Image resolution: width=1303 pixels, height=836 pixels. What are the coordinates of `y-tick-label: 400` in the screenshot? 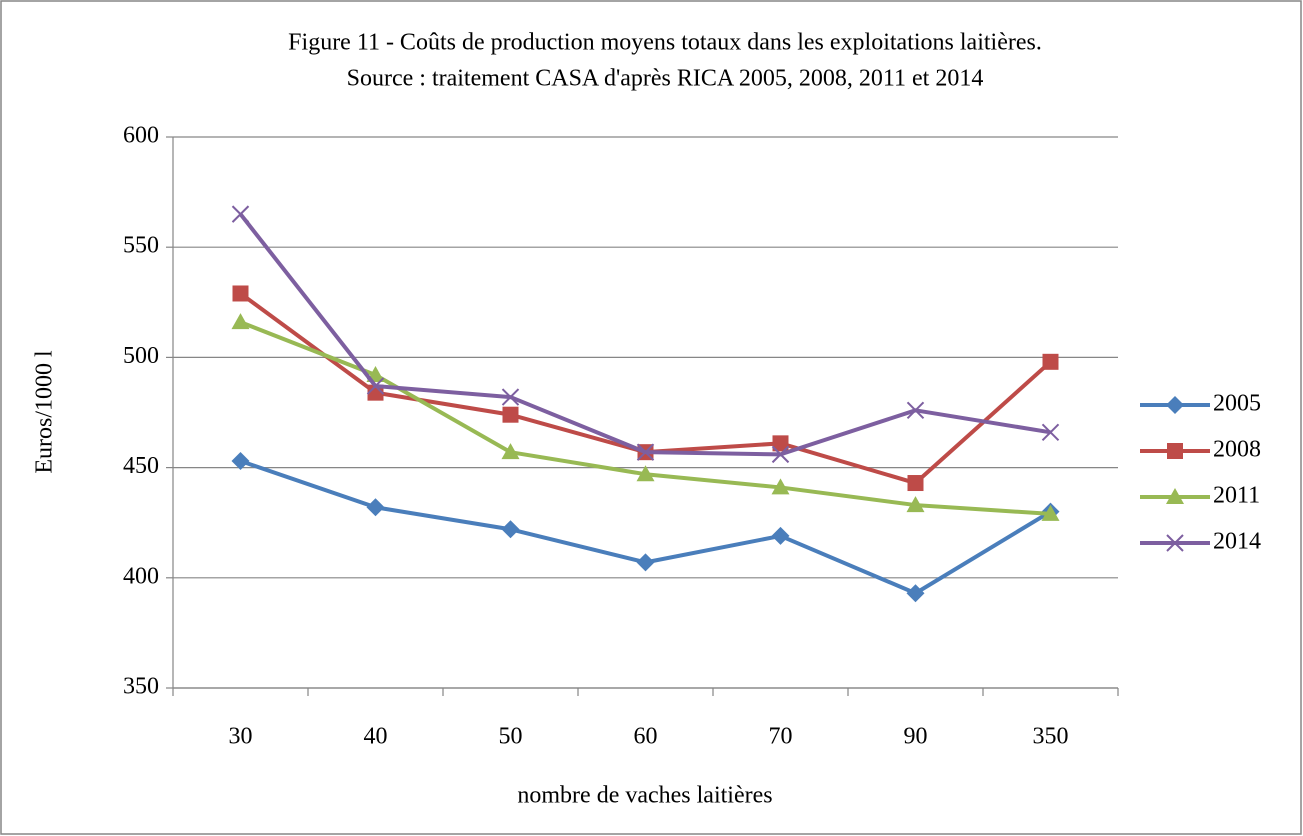 It's located at (141, 576).